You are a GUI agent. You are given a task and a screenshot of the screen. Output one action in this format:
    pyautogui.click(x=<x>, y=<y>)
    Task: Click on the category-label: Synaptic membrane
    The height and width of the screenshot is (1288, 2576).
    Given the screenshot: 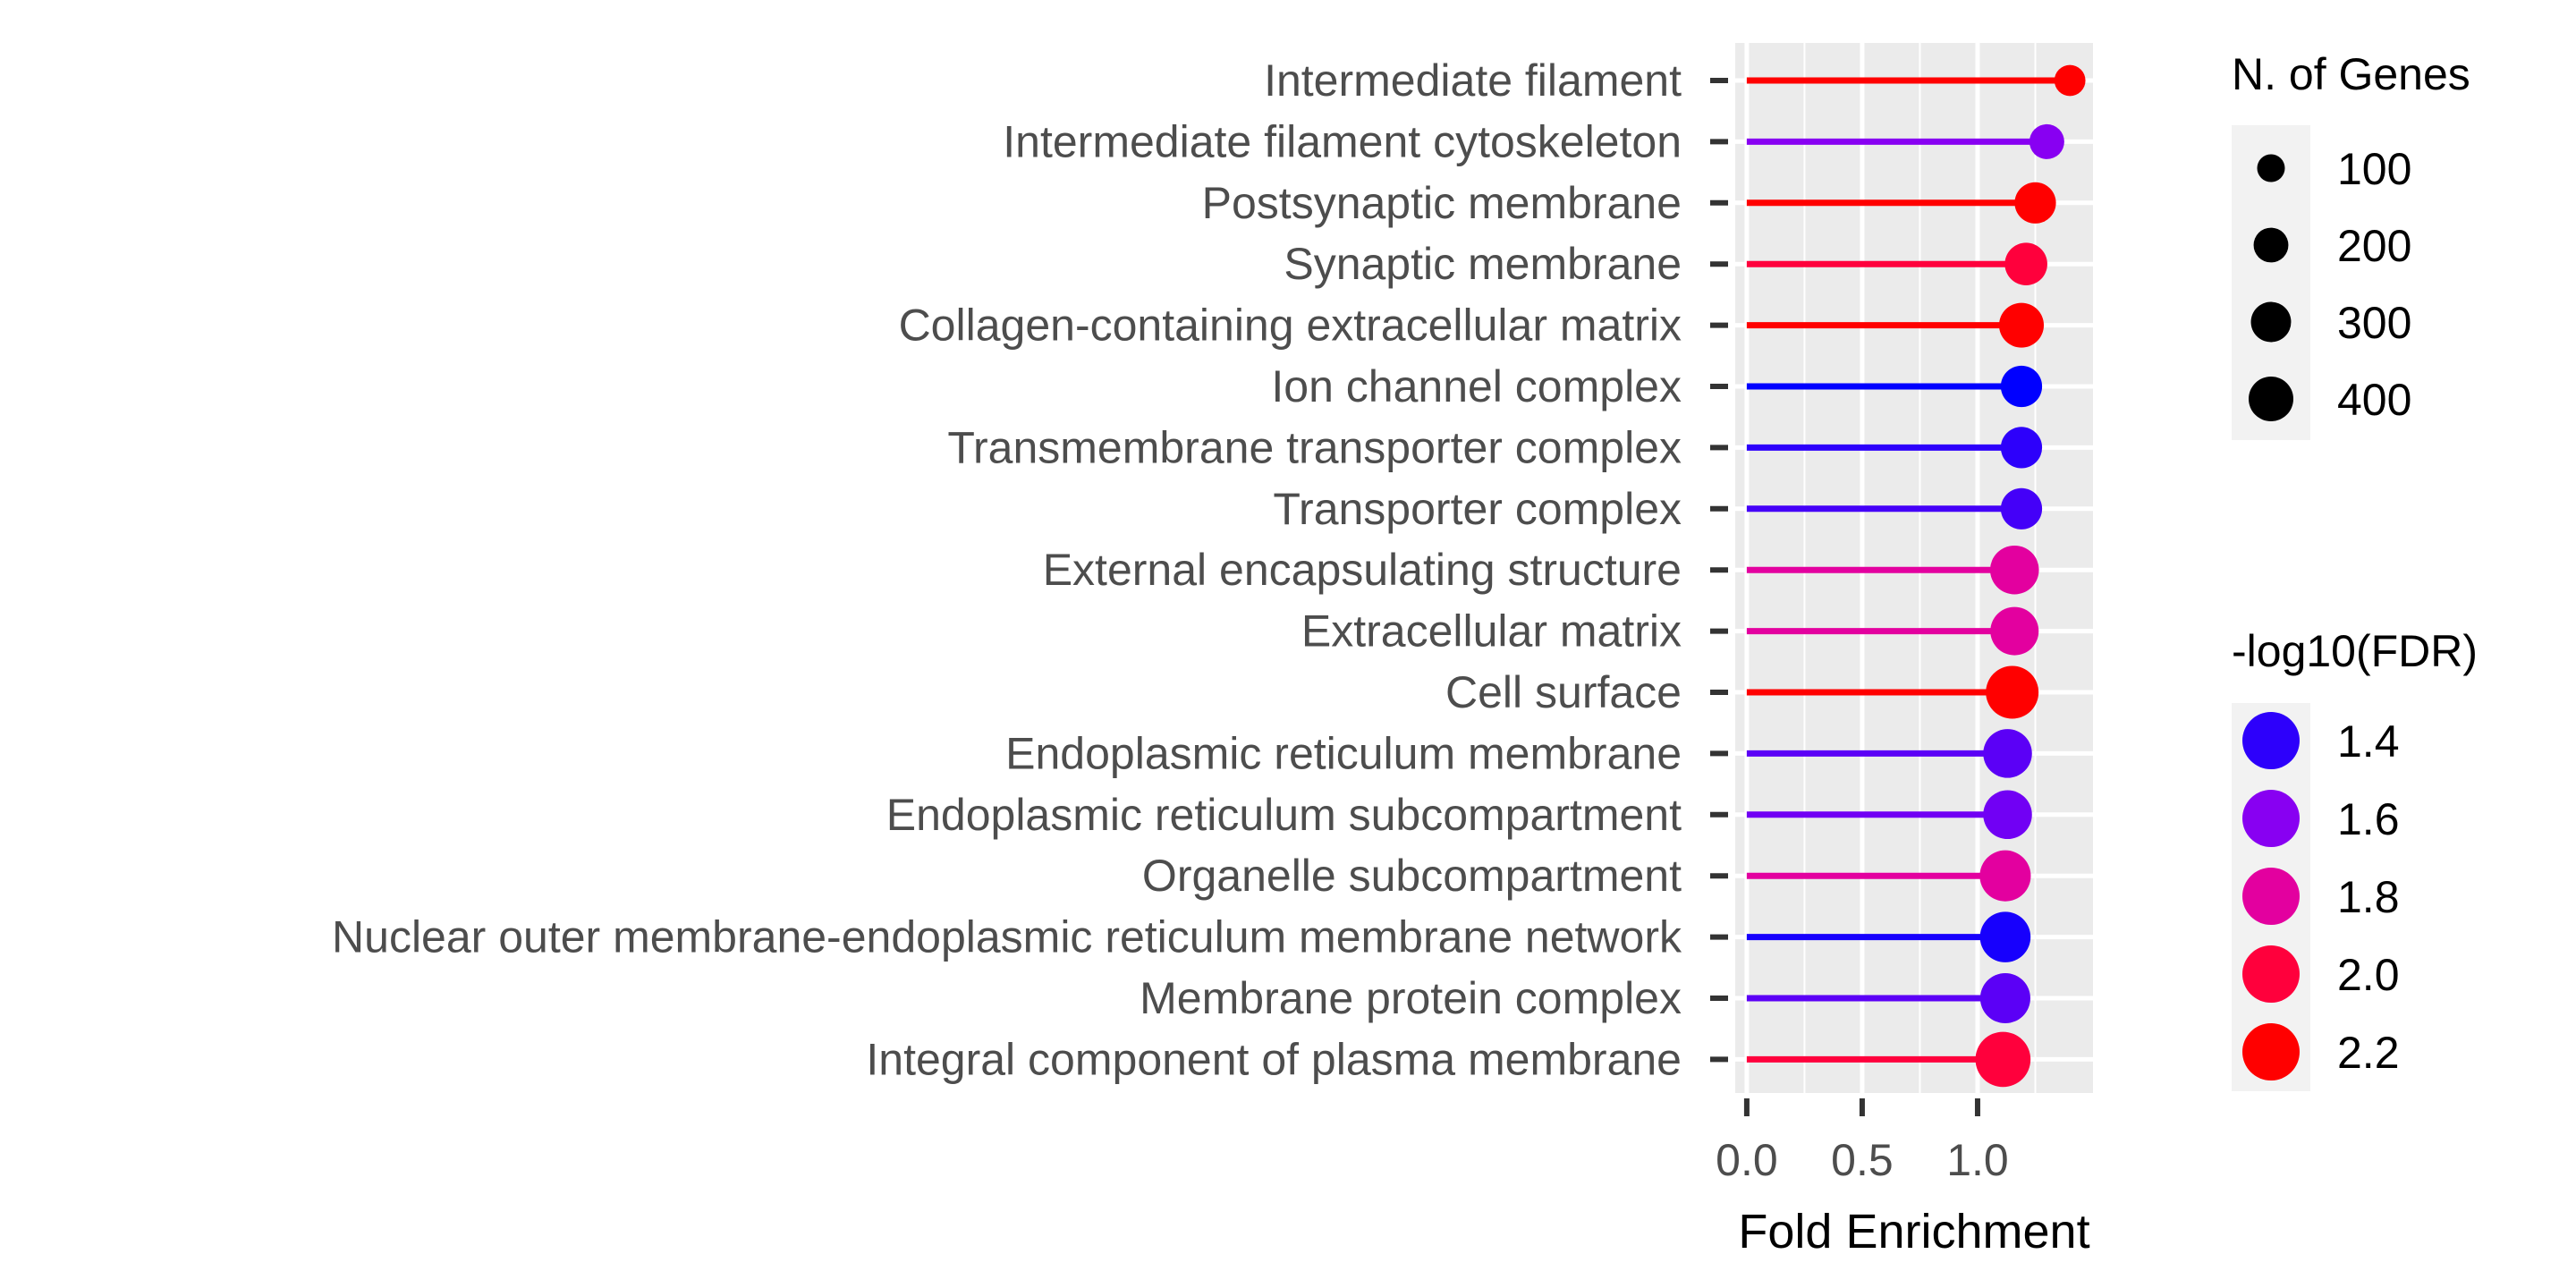 What is the action you would take?
    pyautogui.click(x=1483, y=264)
    